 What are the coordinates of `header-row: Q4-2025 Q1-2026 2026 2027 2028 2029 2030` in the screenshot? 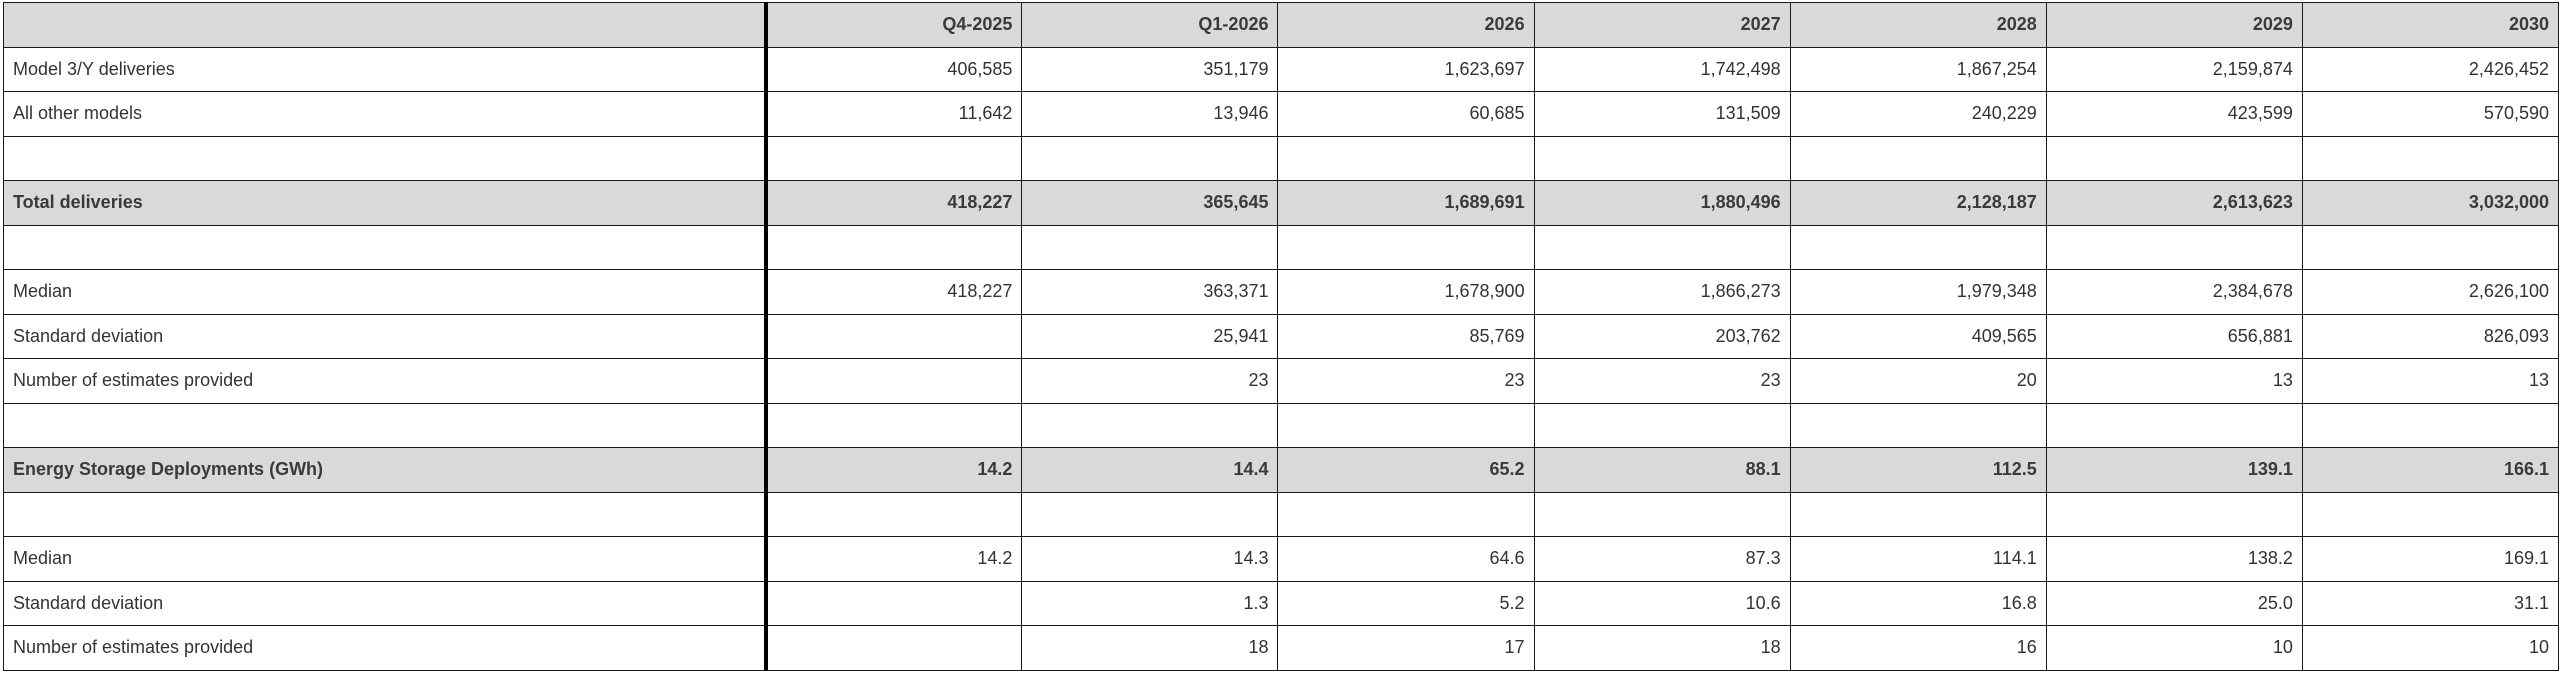 It's located at (1281, 25).